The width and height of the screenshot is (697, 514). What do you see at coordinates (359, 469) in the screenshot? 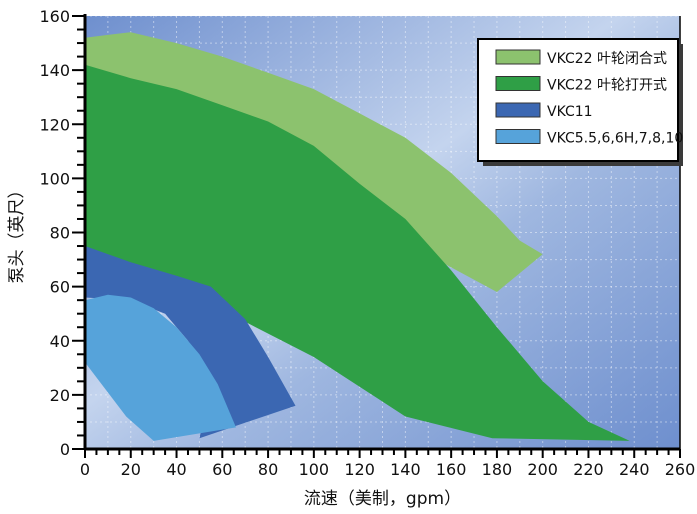
I see `x-tick-label: 120` at bounding box center [359, 469].